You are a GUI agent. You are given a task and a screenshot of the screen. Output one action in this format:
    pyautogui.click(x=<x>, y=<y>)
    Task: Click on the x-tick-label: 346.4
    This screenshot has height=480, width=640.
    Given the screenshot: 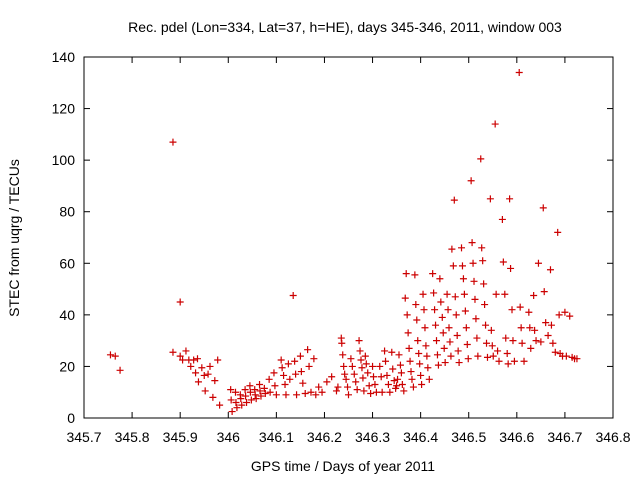 What is the action you would take?
    pyautogui.click(x=420, y=437)
    